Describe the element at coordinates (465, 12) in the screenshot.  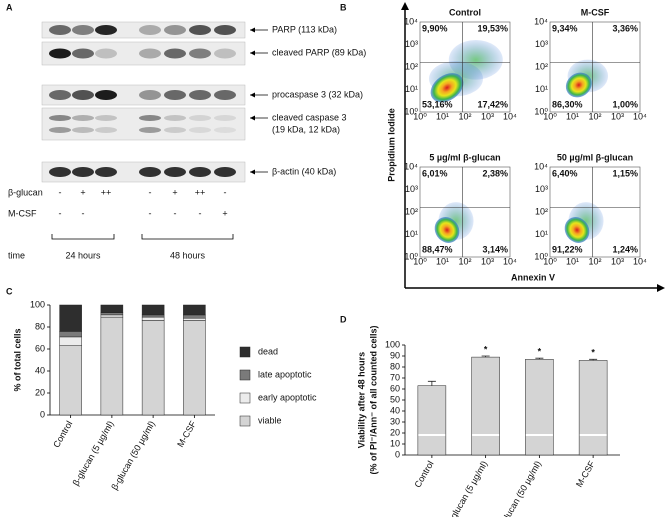
I see `plot-title: Control` at that location.